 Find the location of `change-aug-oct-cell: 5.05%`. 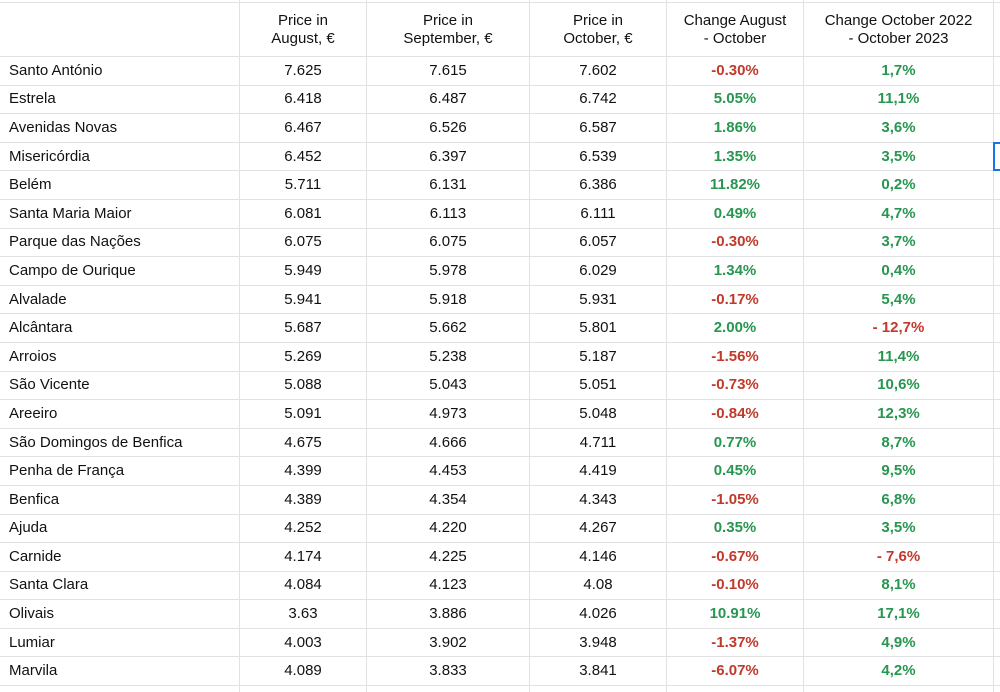

change-aug-oct-cell: 5.05% is located at coordinates (735, 100).